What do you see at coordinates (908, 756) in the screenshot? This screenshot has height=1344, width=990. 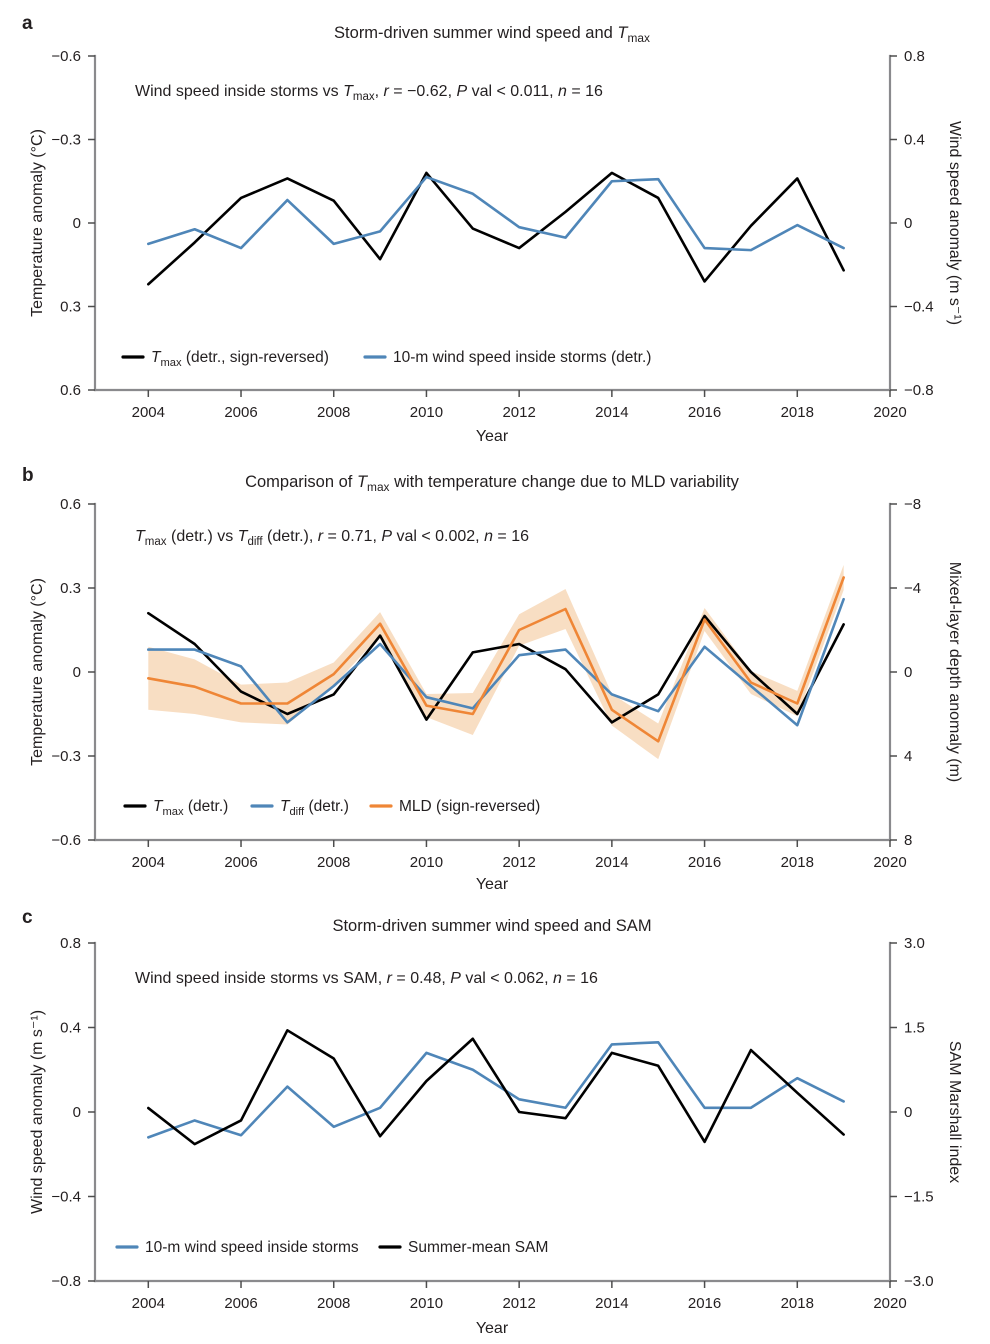 I see `right-tick-label: 4` at bounding box center [908, 756].